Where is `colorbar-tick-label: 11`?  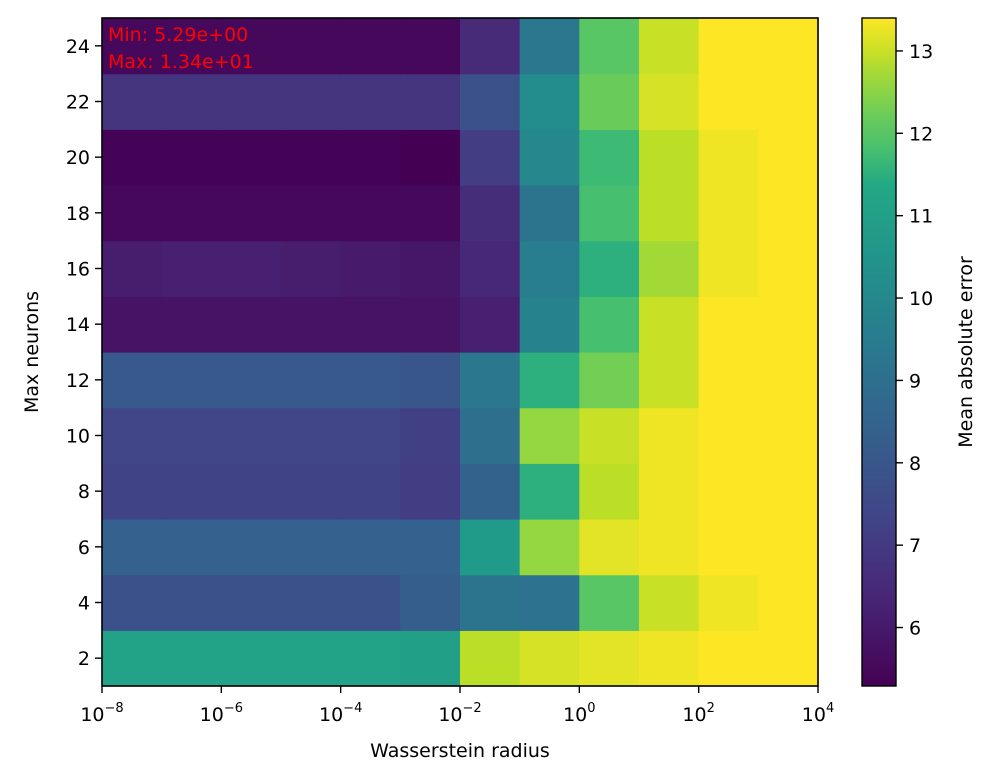
colorbar-tick-label: 11 is located at coordinates (921, 217).